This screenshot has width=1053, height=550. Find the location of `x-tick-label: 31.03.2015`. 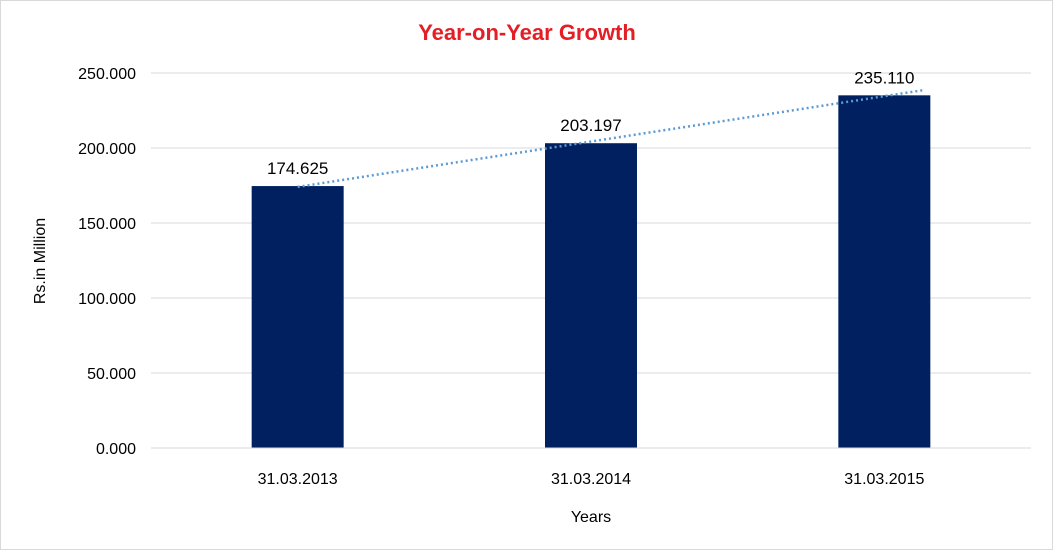

x-tick-label: 31.03.2015 is located at coordinates (884, 479).